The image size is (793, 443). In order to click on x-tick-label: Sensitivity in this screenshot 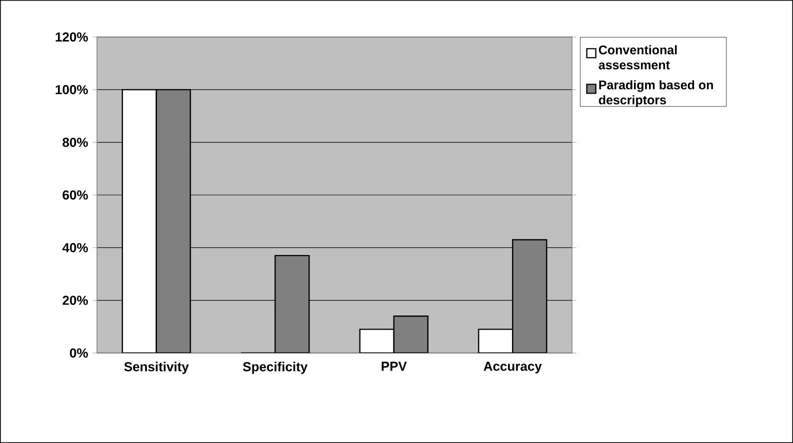, I will do `click(156, 368)`.